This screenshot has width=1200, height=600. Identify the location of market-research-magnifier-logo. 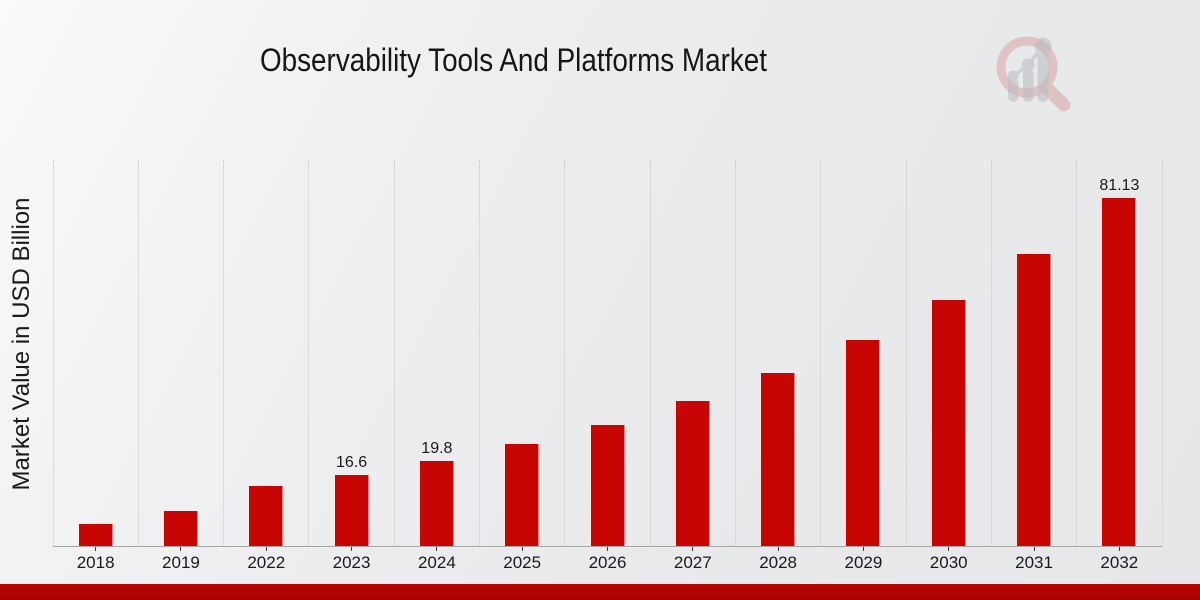
(1033, 74).